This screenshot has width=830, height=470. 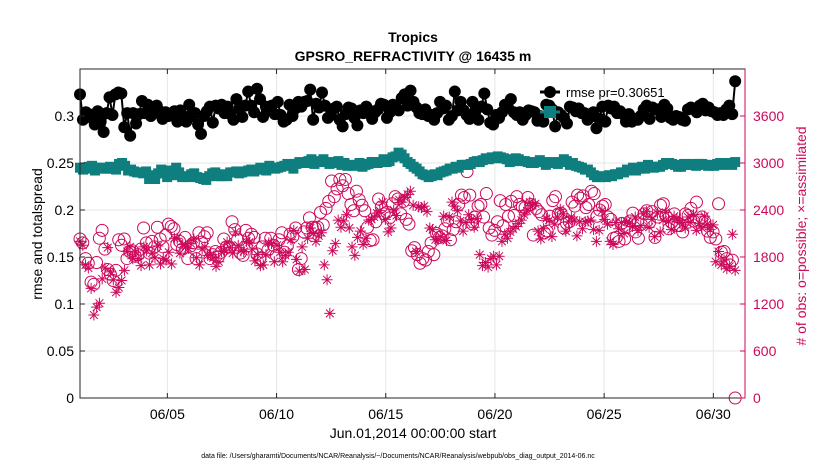 What do you see at coordinates (768, 210) in the screenshot?
I see `y-right-tick-label: 2400` at bounding box center [768, 210].